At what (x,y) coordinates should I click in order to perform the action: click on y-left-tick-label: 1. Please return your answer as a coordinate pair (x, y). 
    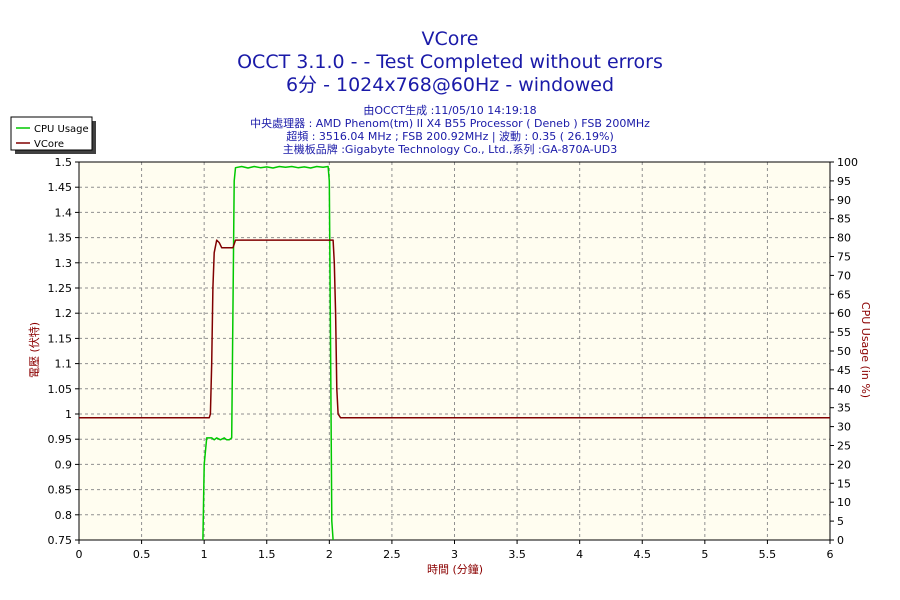
    Looking at the image, I should click on (68, 414).